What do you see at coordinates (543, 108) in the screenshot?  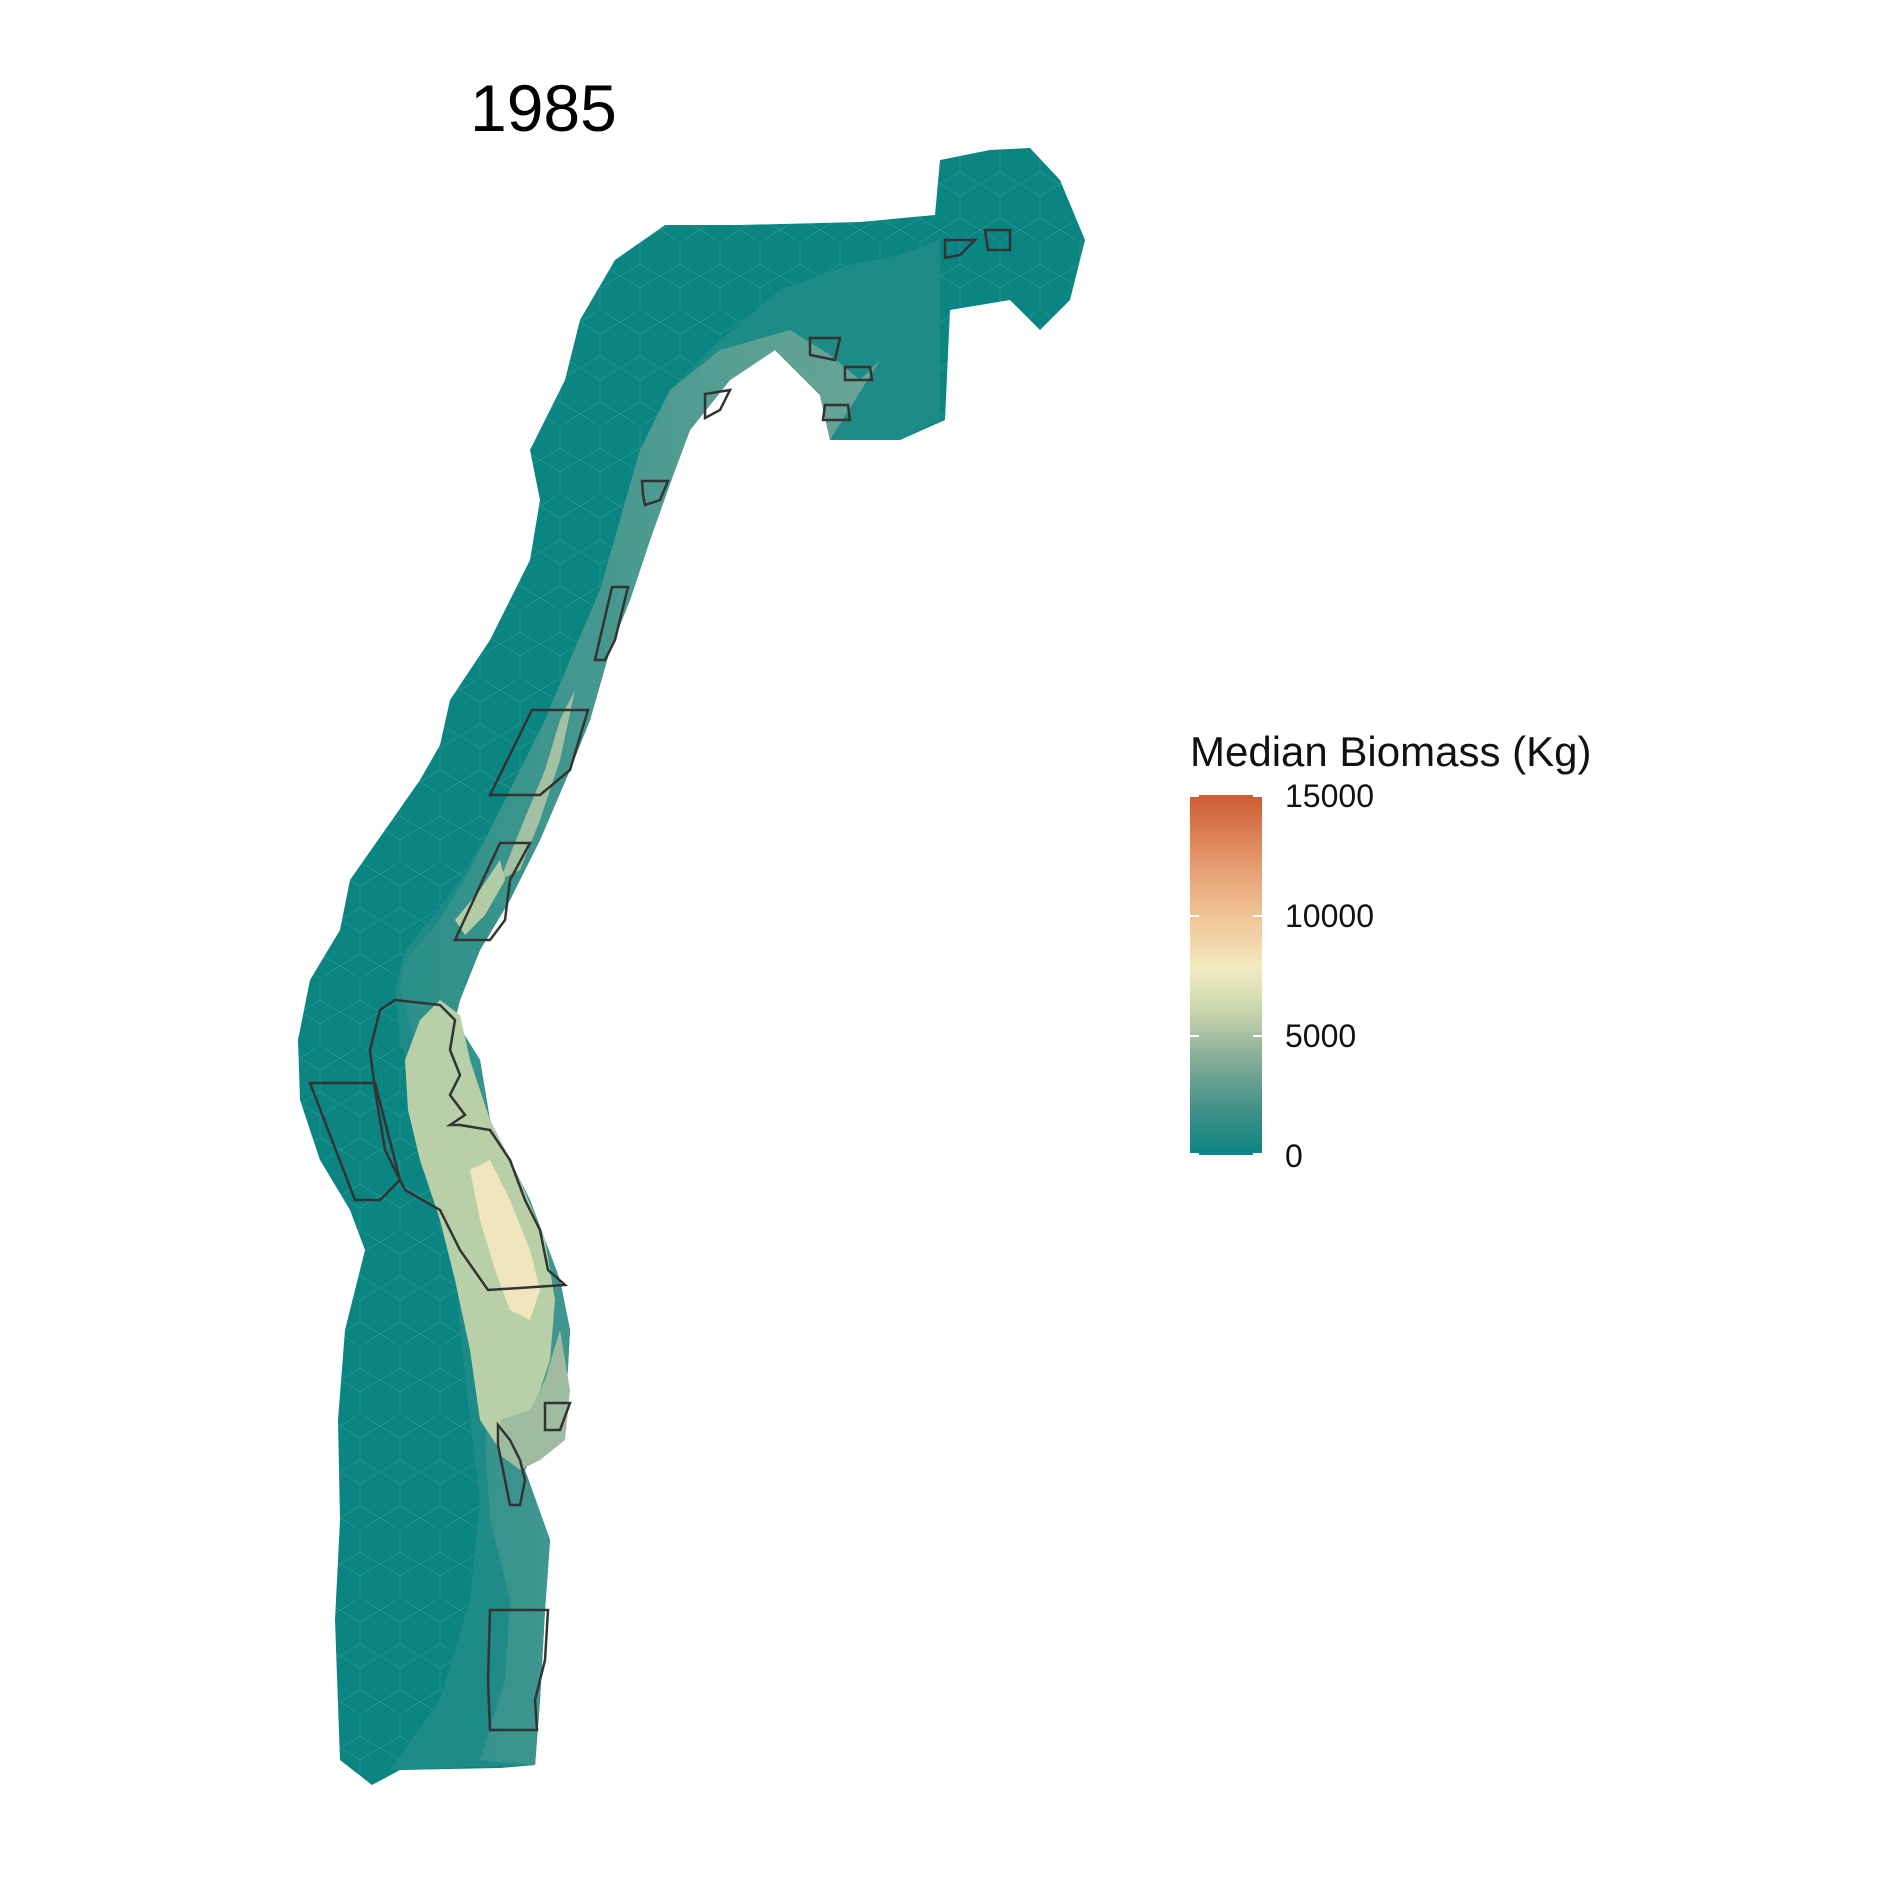 I see `map-title: 1985` at bounding box center [543, 108].